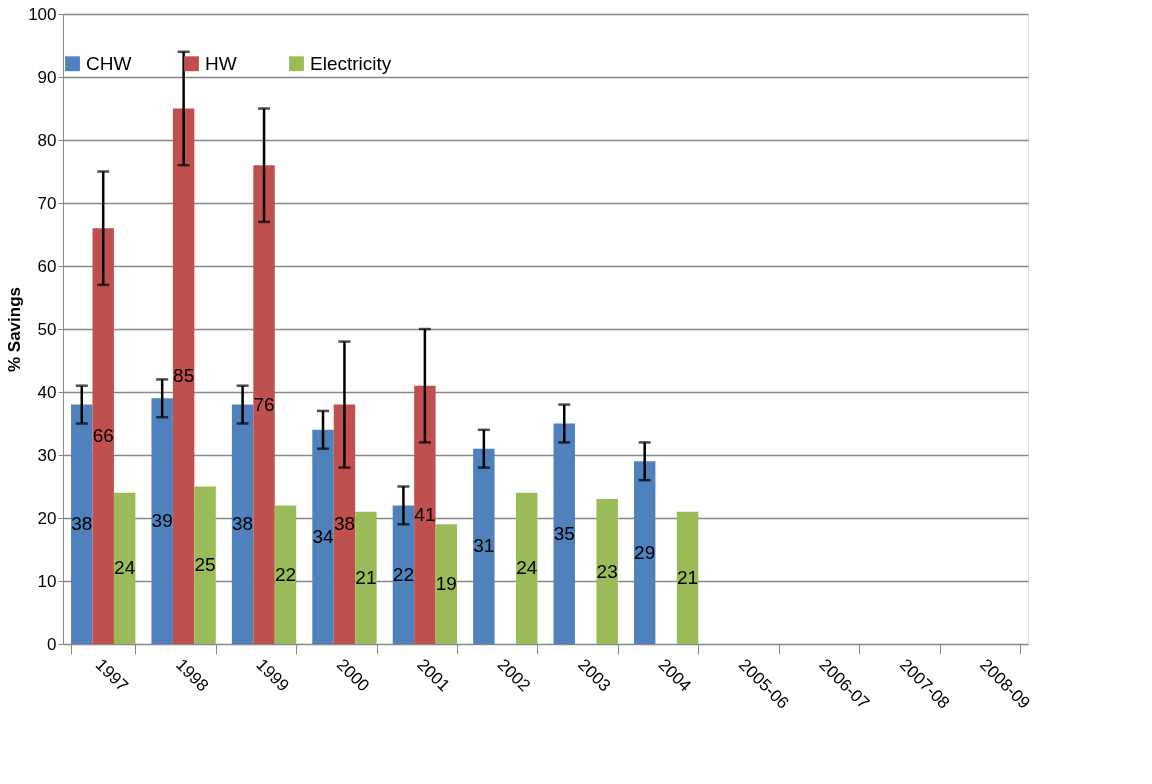 The height and width of the screenshot is (784, 1152). I want to click on data-label: 66, so click(103, 436).